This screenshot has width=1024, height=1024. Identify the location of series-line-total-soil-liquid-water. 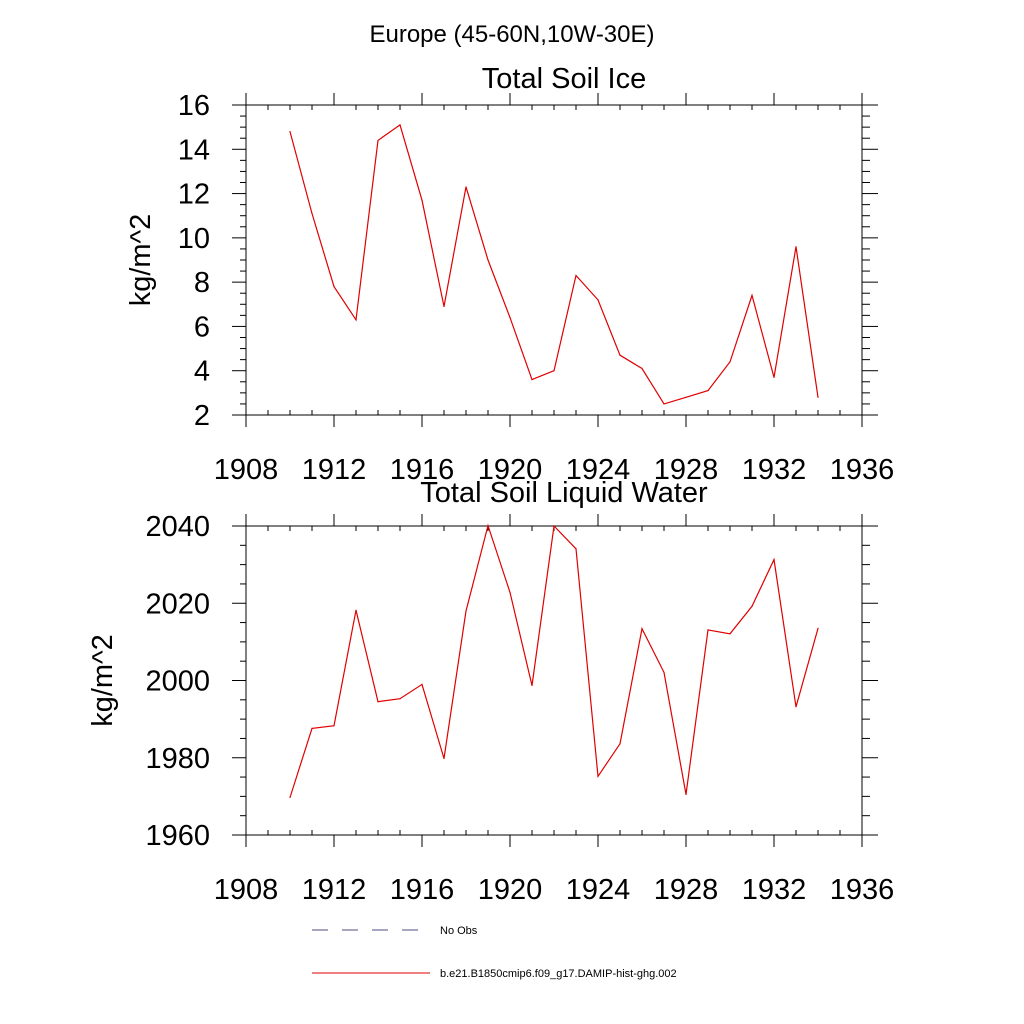
(554, 660).